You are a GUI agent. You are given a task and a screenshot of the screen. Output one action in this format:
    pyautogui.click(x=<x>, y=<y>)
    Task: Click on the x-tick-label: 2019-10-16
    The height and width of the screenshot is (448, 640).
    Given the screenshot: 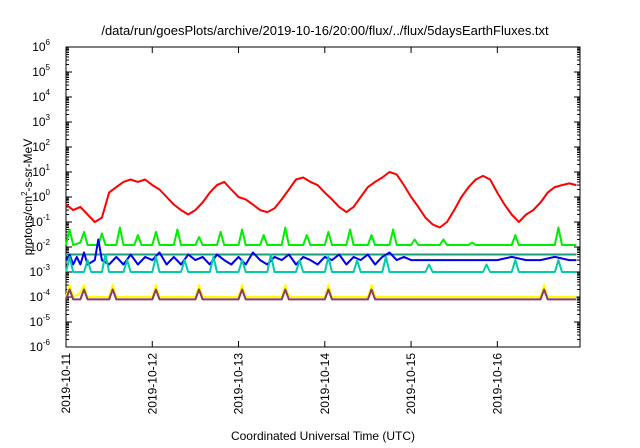 What is the action you would take?
    pyautogui.click(x=497, y=384)
    